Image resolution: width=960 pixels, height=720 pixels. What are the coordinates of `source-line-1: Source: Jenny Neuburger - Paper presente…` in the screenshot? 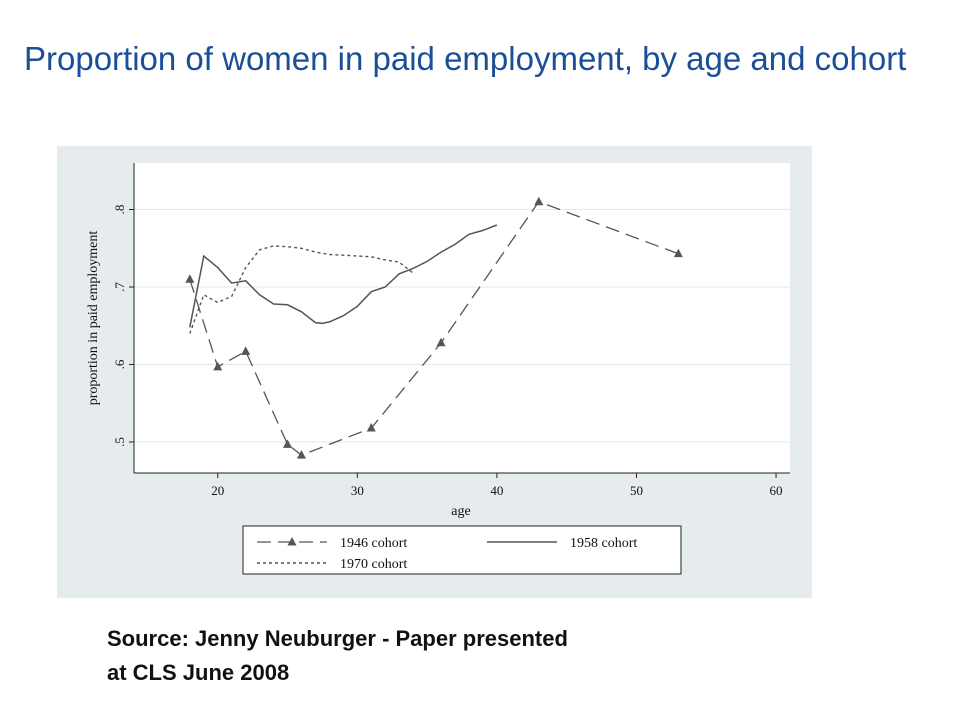 It's located at (337, 638).